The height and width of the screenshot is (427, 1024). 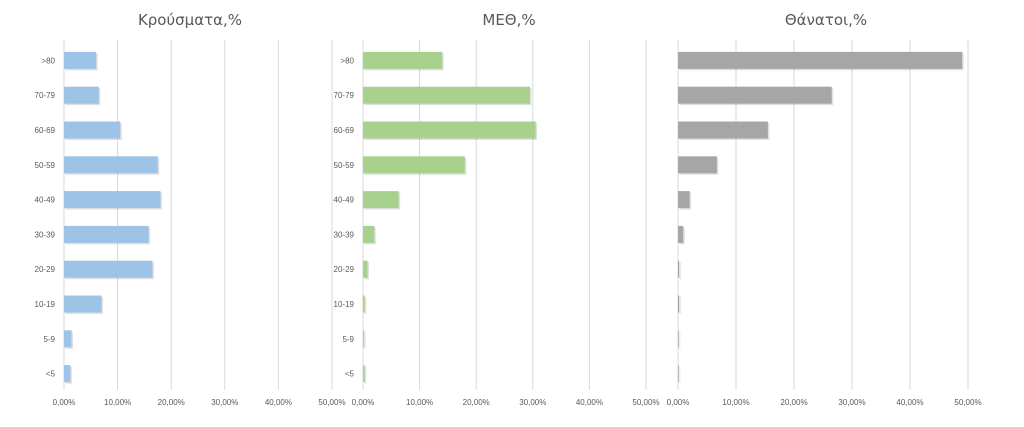 What do you see at coordinates (506, 402) in the screenshot?
I see `tick-labels-icu: 0,00% 10,00% 20,00% 30,00% 40,00% 50,00%` at bounding box center [506, 402].